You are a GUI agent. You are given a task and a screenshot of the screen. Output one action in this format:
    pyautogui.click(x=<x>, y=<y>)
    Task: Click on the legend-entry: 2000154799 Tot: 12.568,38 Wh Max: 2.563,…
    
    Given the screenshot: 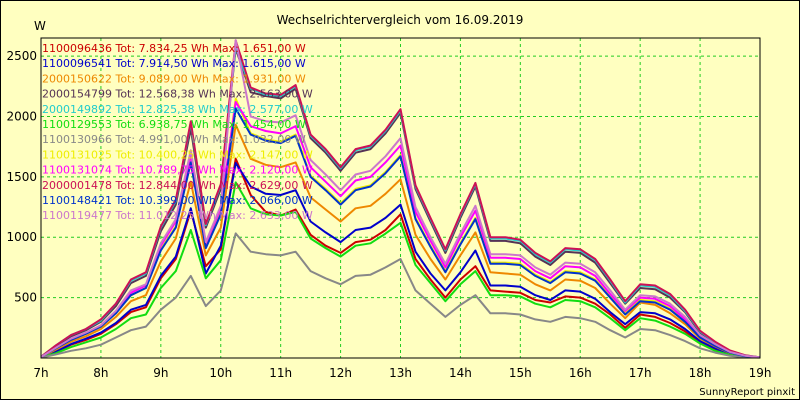 What is the action you would take?
    pyautogui.click(x=177, y=94)
    